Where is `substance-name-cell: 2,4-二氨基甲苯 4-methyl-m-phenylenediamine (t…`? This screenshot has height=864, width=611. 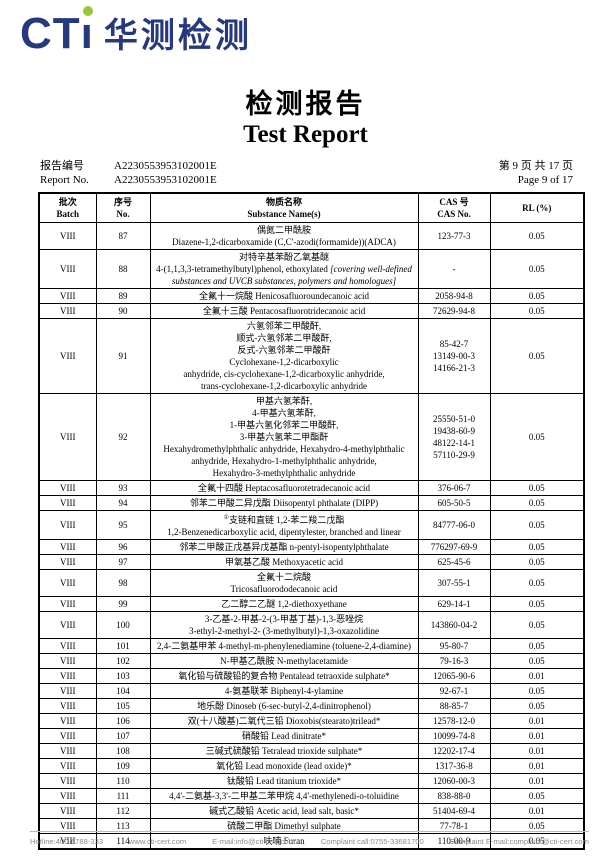 substance-name-cell: 2,4-二氨基甲苯 4-methyl-m-phenylenediamine (t… is located at coordinates (284, 646).